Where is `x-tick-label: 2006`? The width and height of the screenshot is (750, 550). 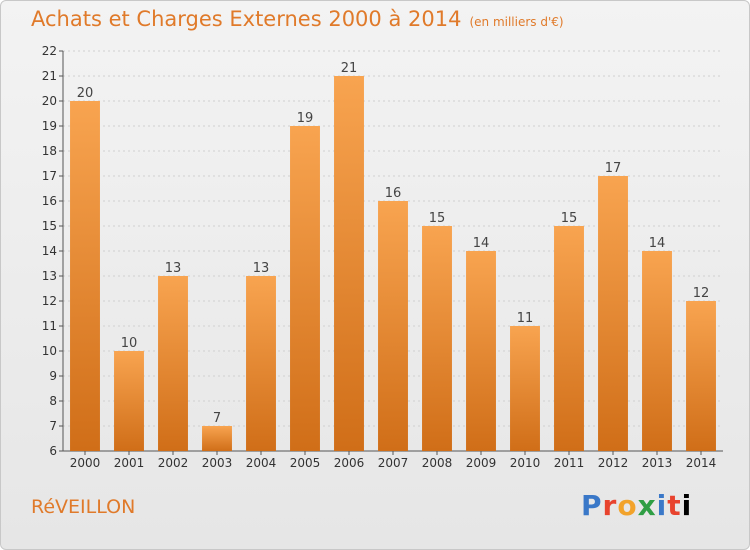 x-tick-label: 2006 is located at coordinates (349, 463).